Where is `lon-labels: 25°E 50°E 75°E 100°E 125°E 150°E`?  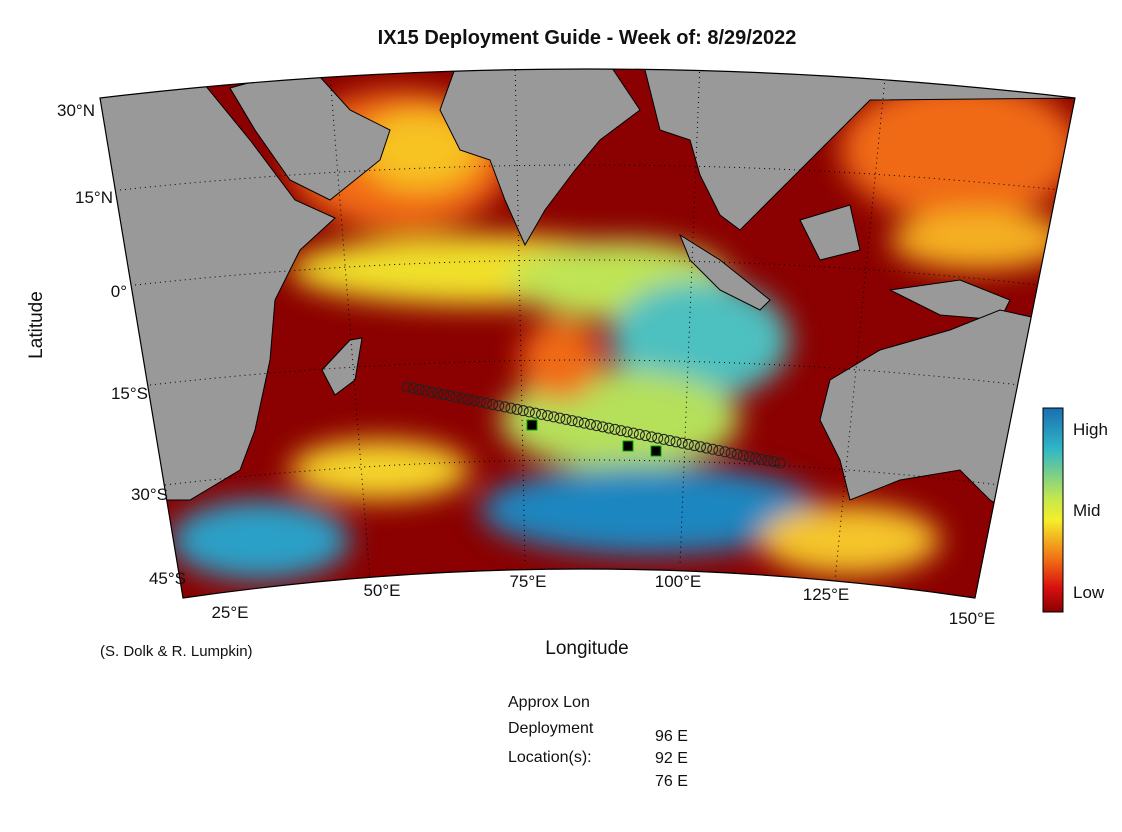
lon-labels: 25°E 50°E 75°E 100°E 125°E 150°E is located at coordinates (603, 600).